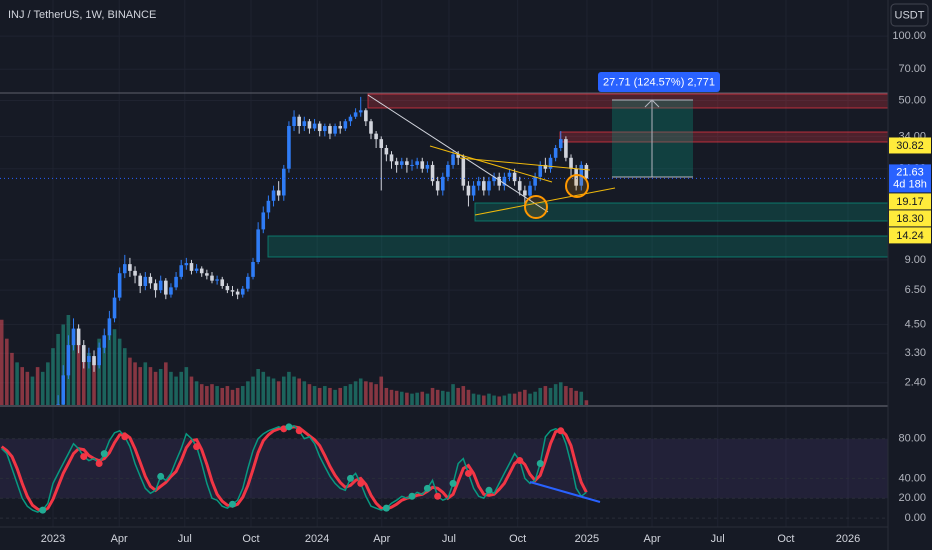  What do you see at coordinates (577, 246) in the screenshot?
I see `support-zone` at bounding box center [577, 246].